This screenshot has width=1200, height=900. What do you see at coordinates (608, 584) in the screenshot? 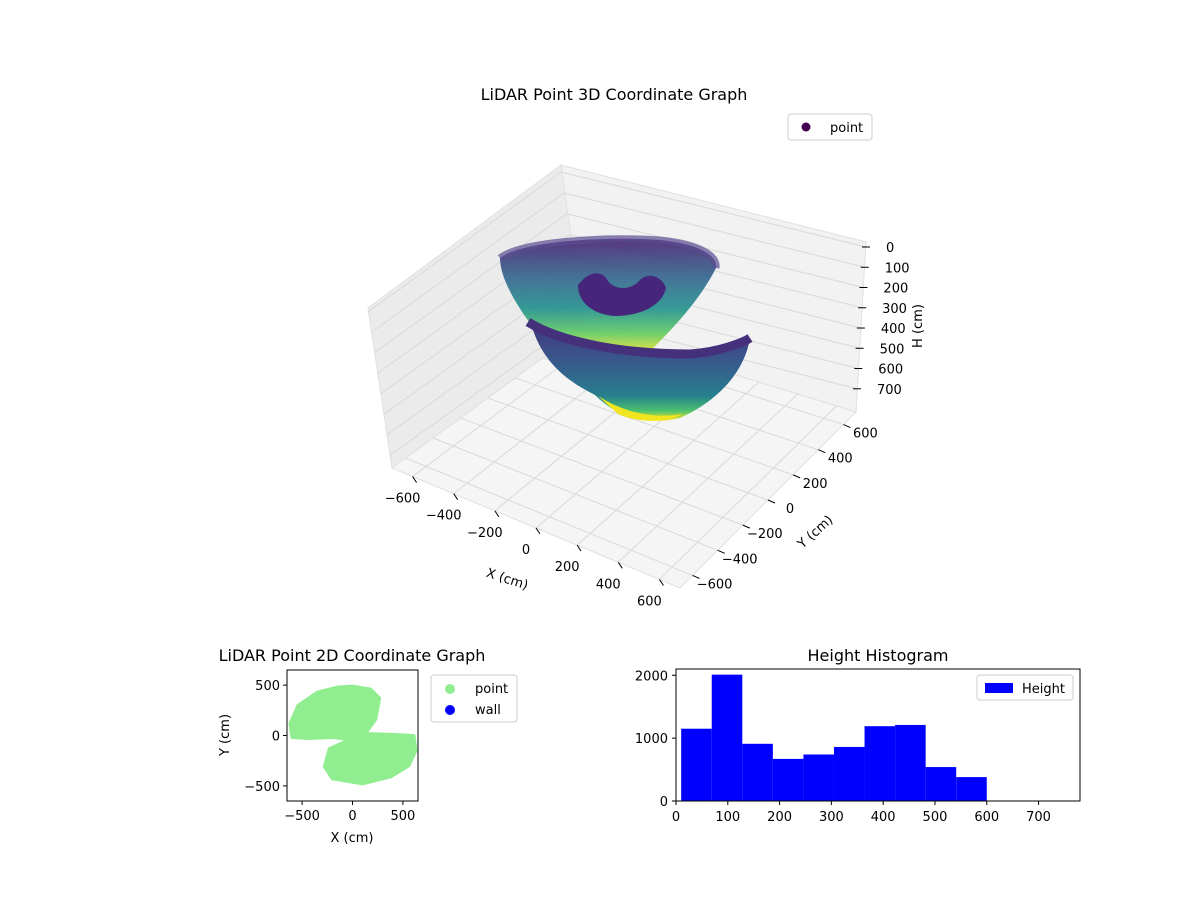
I see `x-tick-label: 400` at bounding box center [608, 584].